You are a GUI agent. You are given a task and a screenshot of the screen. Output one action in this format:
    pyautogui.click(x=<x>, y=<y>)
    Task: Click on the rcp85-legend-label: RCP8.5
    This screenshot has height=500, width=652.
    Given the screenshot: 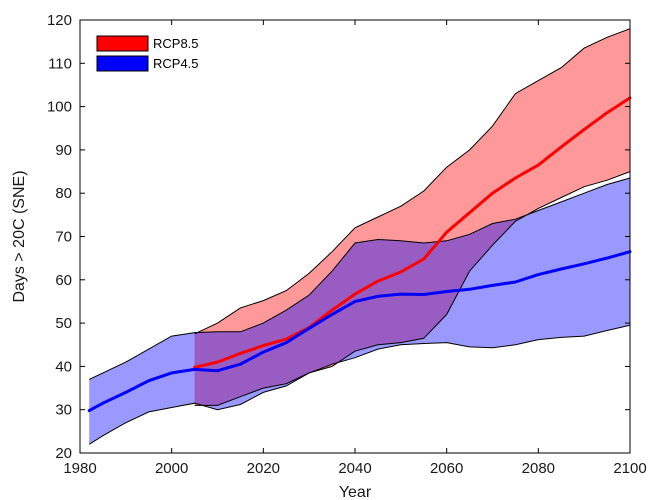 What is the action you would take?
    pyautogui.click(x=176, y=43)
    